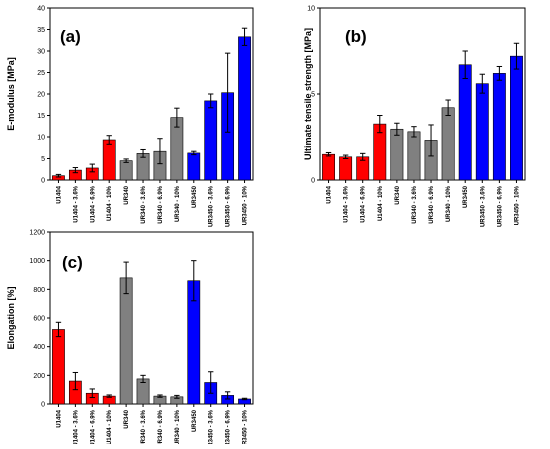  Describe the element at coordinates (144, 204) in the screenshot. I see `panel-a-xtick-label-5: UR340 - 3.6%` at that location.